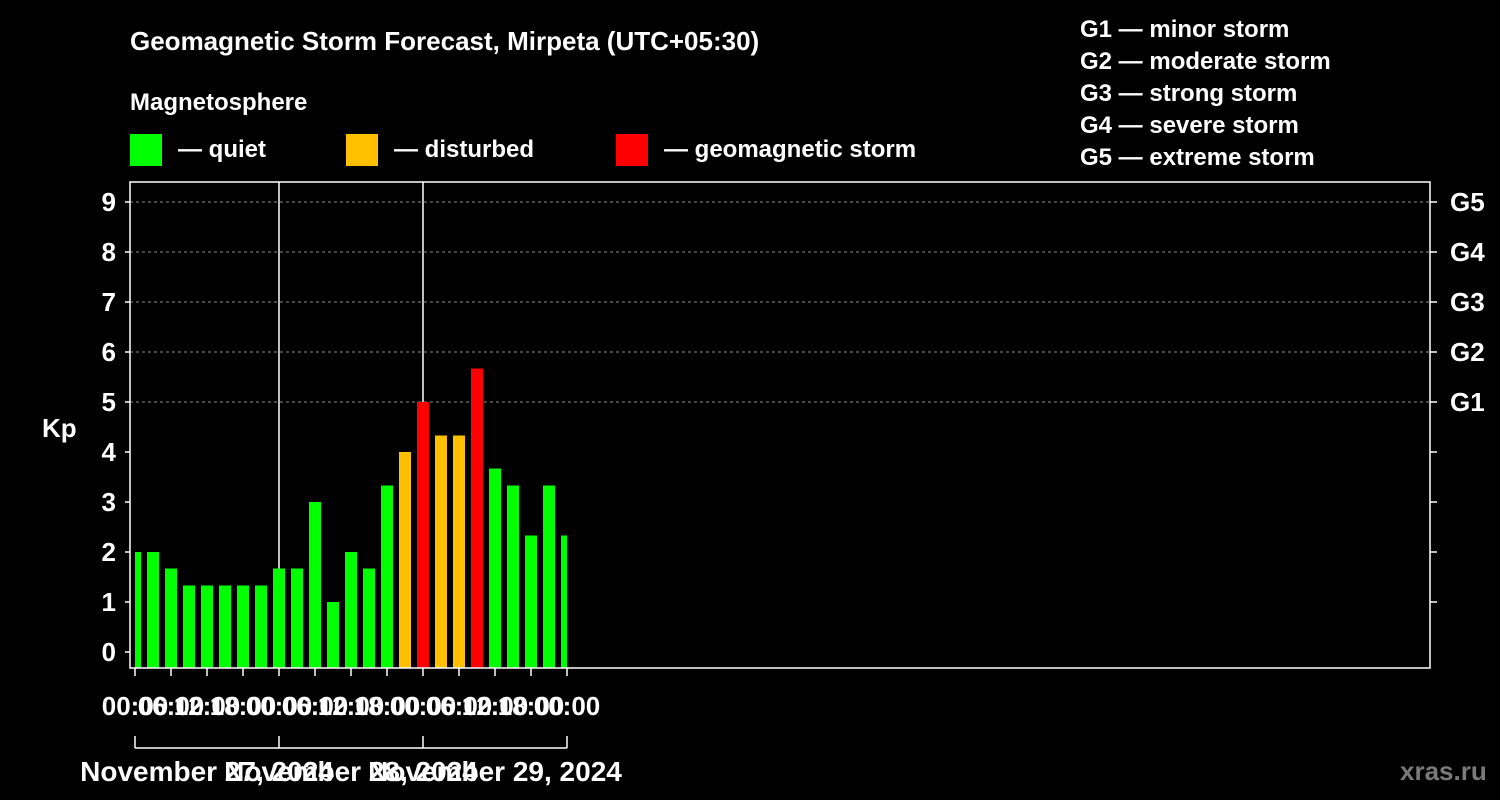 The width and height of the screenshot is (1500, 800). Describe the element at coordinates (109, 202) in the screenshot. I see `y-tick-label: 9` at that location.